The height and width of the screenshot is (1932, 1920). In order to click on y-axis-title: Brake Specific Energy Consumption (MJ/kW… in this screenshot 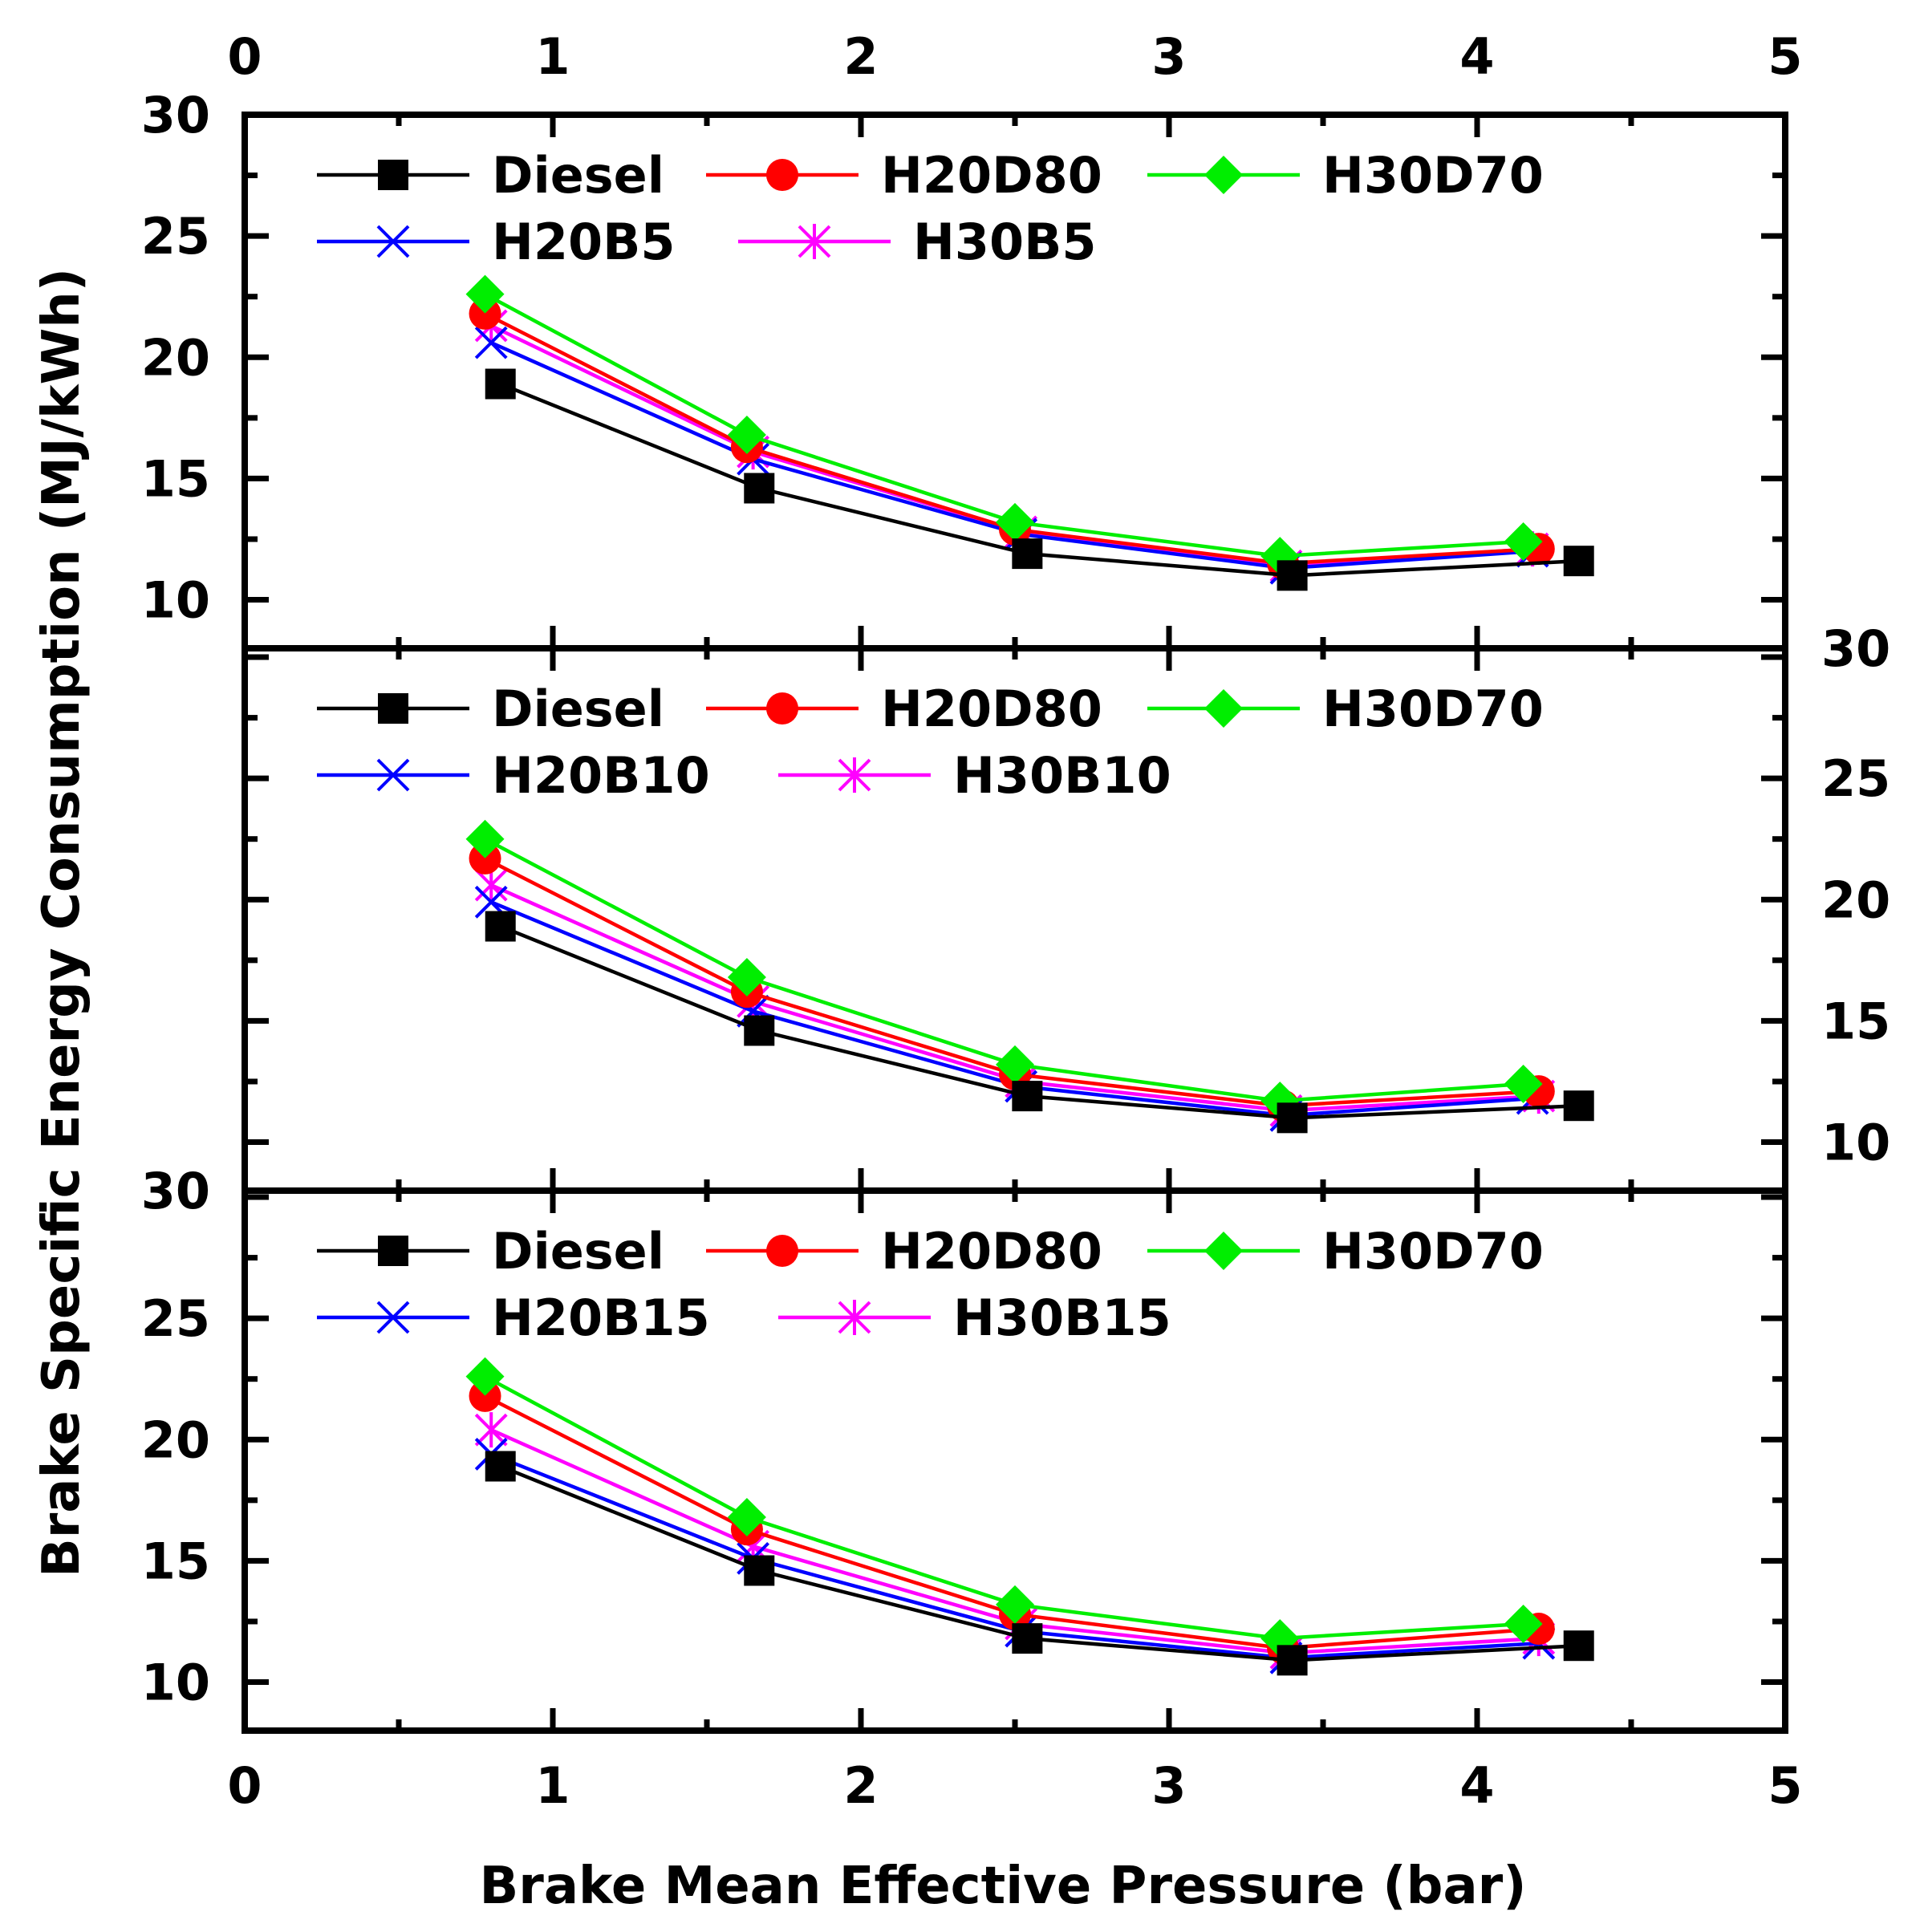, I will do `click(61, 922)`.